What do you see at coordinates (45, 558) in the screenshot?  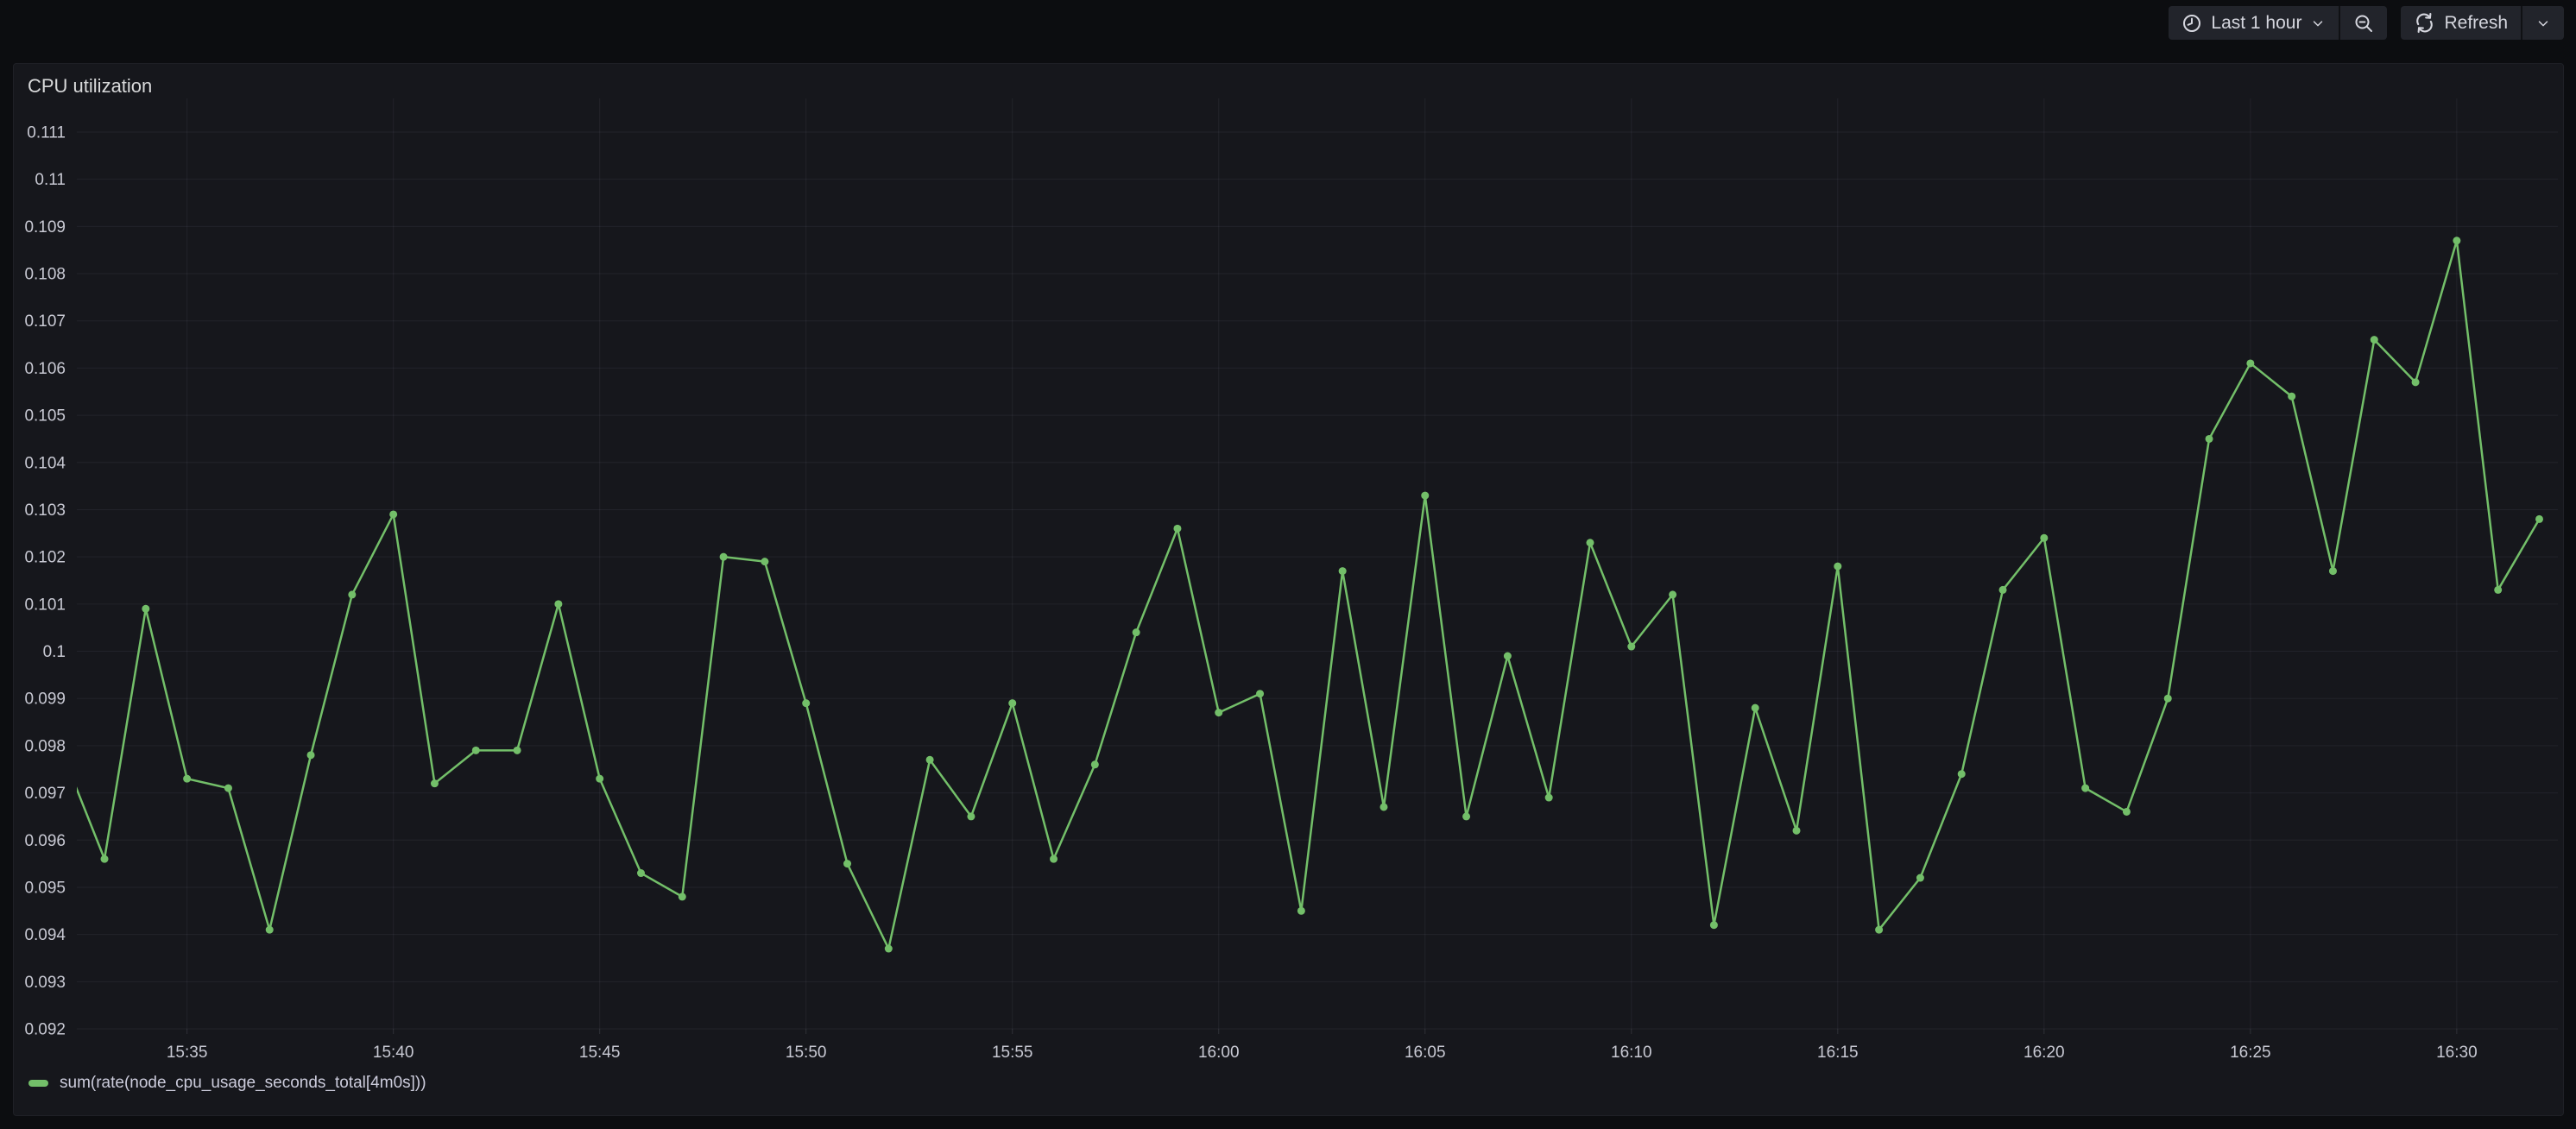 I see `svg-text: 0.102` at bounding box center [45, 558].